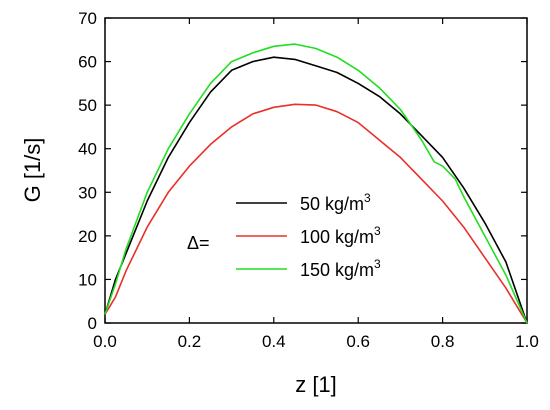 The image size is (550, 410). Describe the element at coordinates (527, 341) in the screenshot. I see `x-tick-label: 1.0` at that location.